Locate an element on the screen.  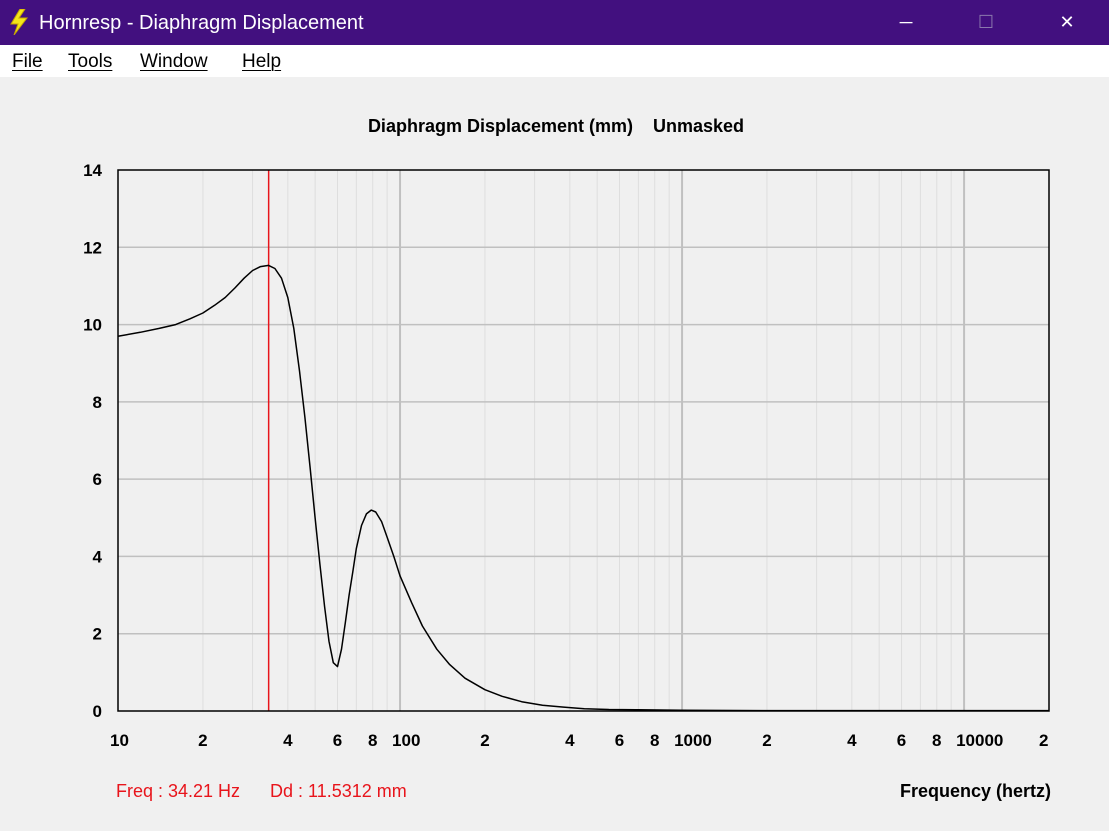
x-tick-label: 100 is located at coordinates (406, 740).